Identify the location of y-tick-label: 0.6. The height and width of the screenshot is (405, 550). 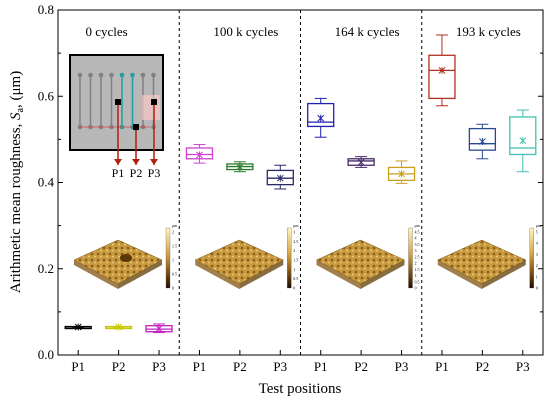
(46, 95).